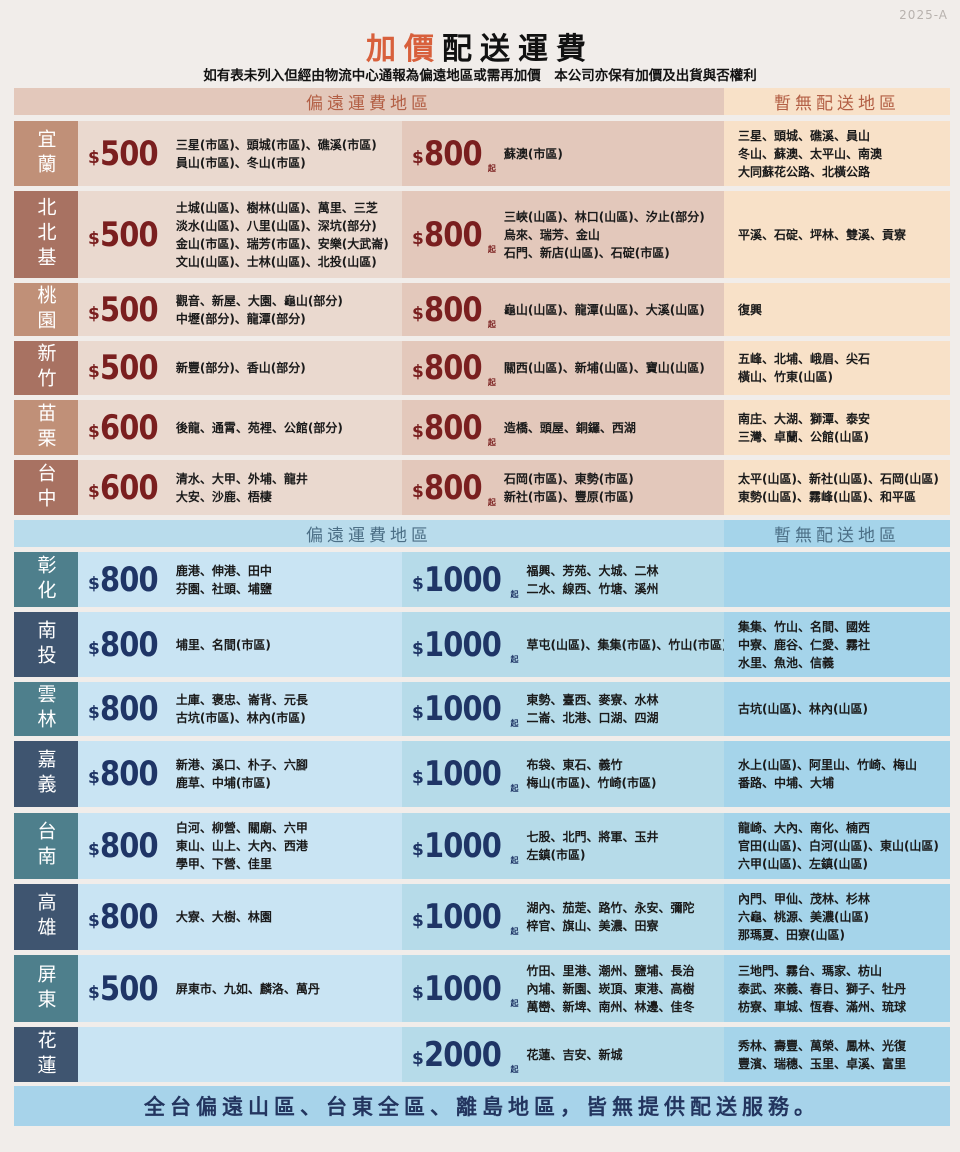 The image size is (960, 1152). What do you see at coordinates (822, 1045) in the screenshot?
I see `area-line: 秀林、壽豐、萬榮、鳳林、光復` at bounding box center [822, 1045].